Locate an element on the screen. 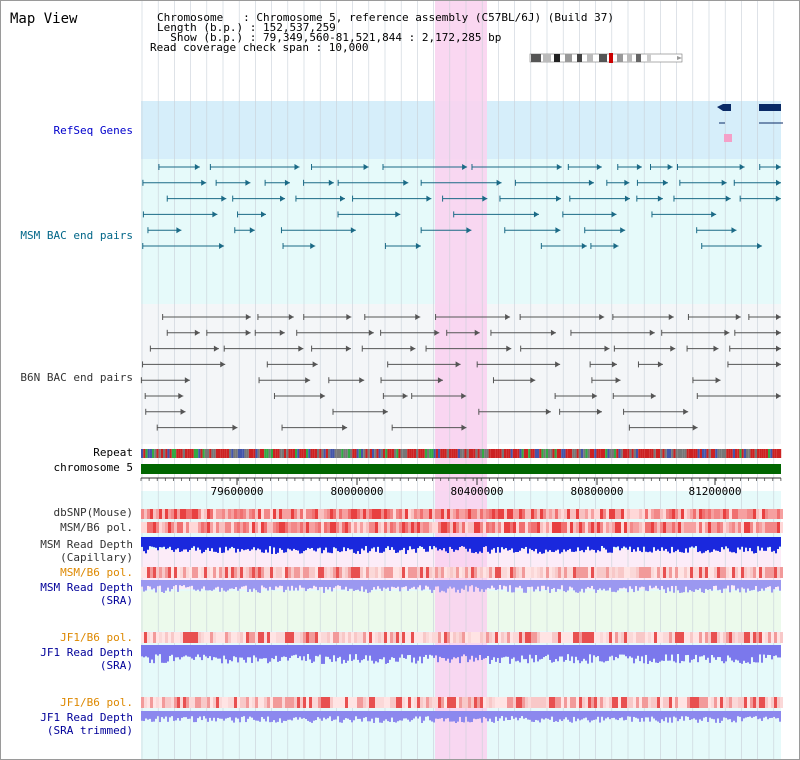 Image resolution: width=800 pixels, height=760 pixels. track-label-b6n-bac: B6N BAC end pairs is located at coordinates (76, 377).